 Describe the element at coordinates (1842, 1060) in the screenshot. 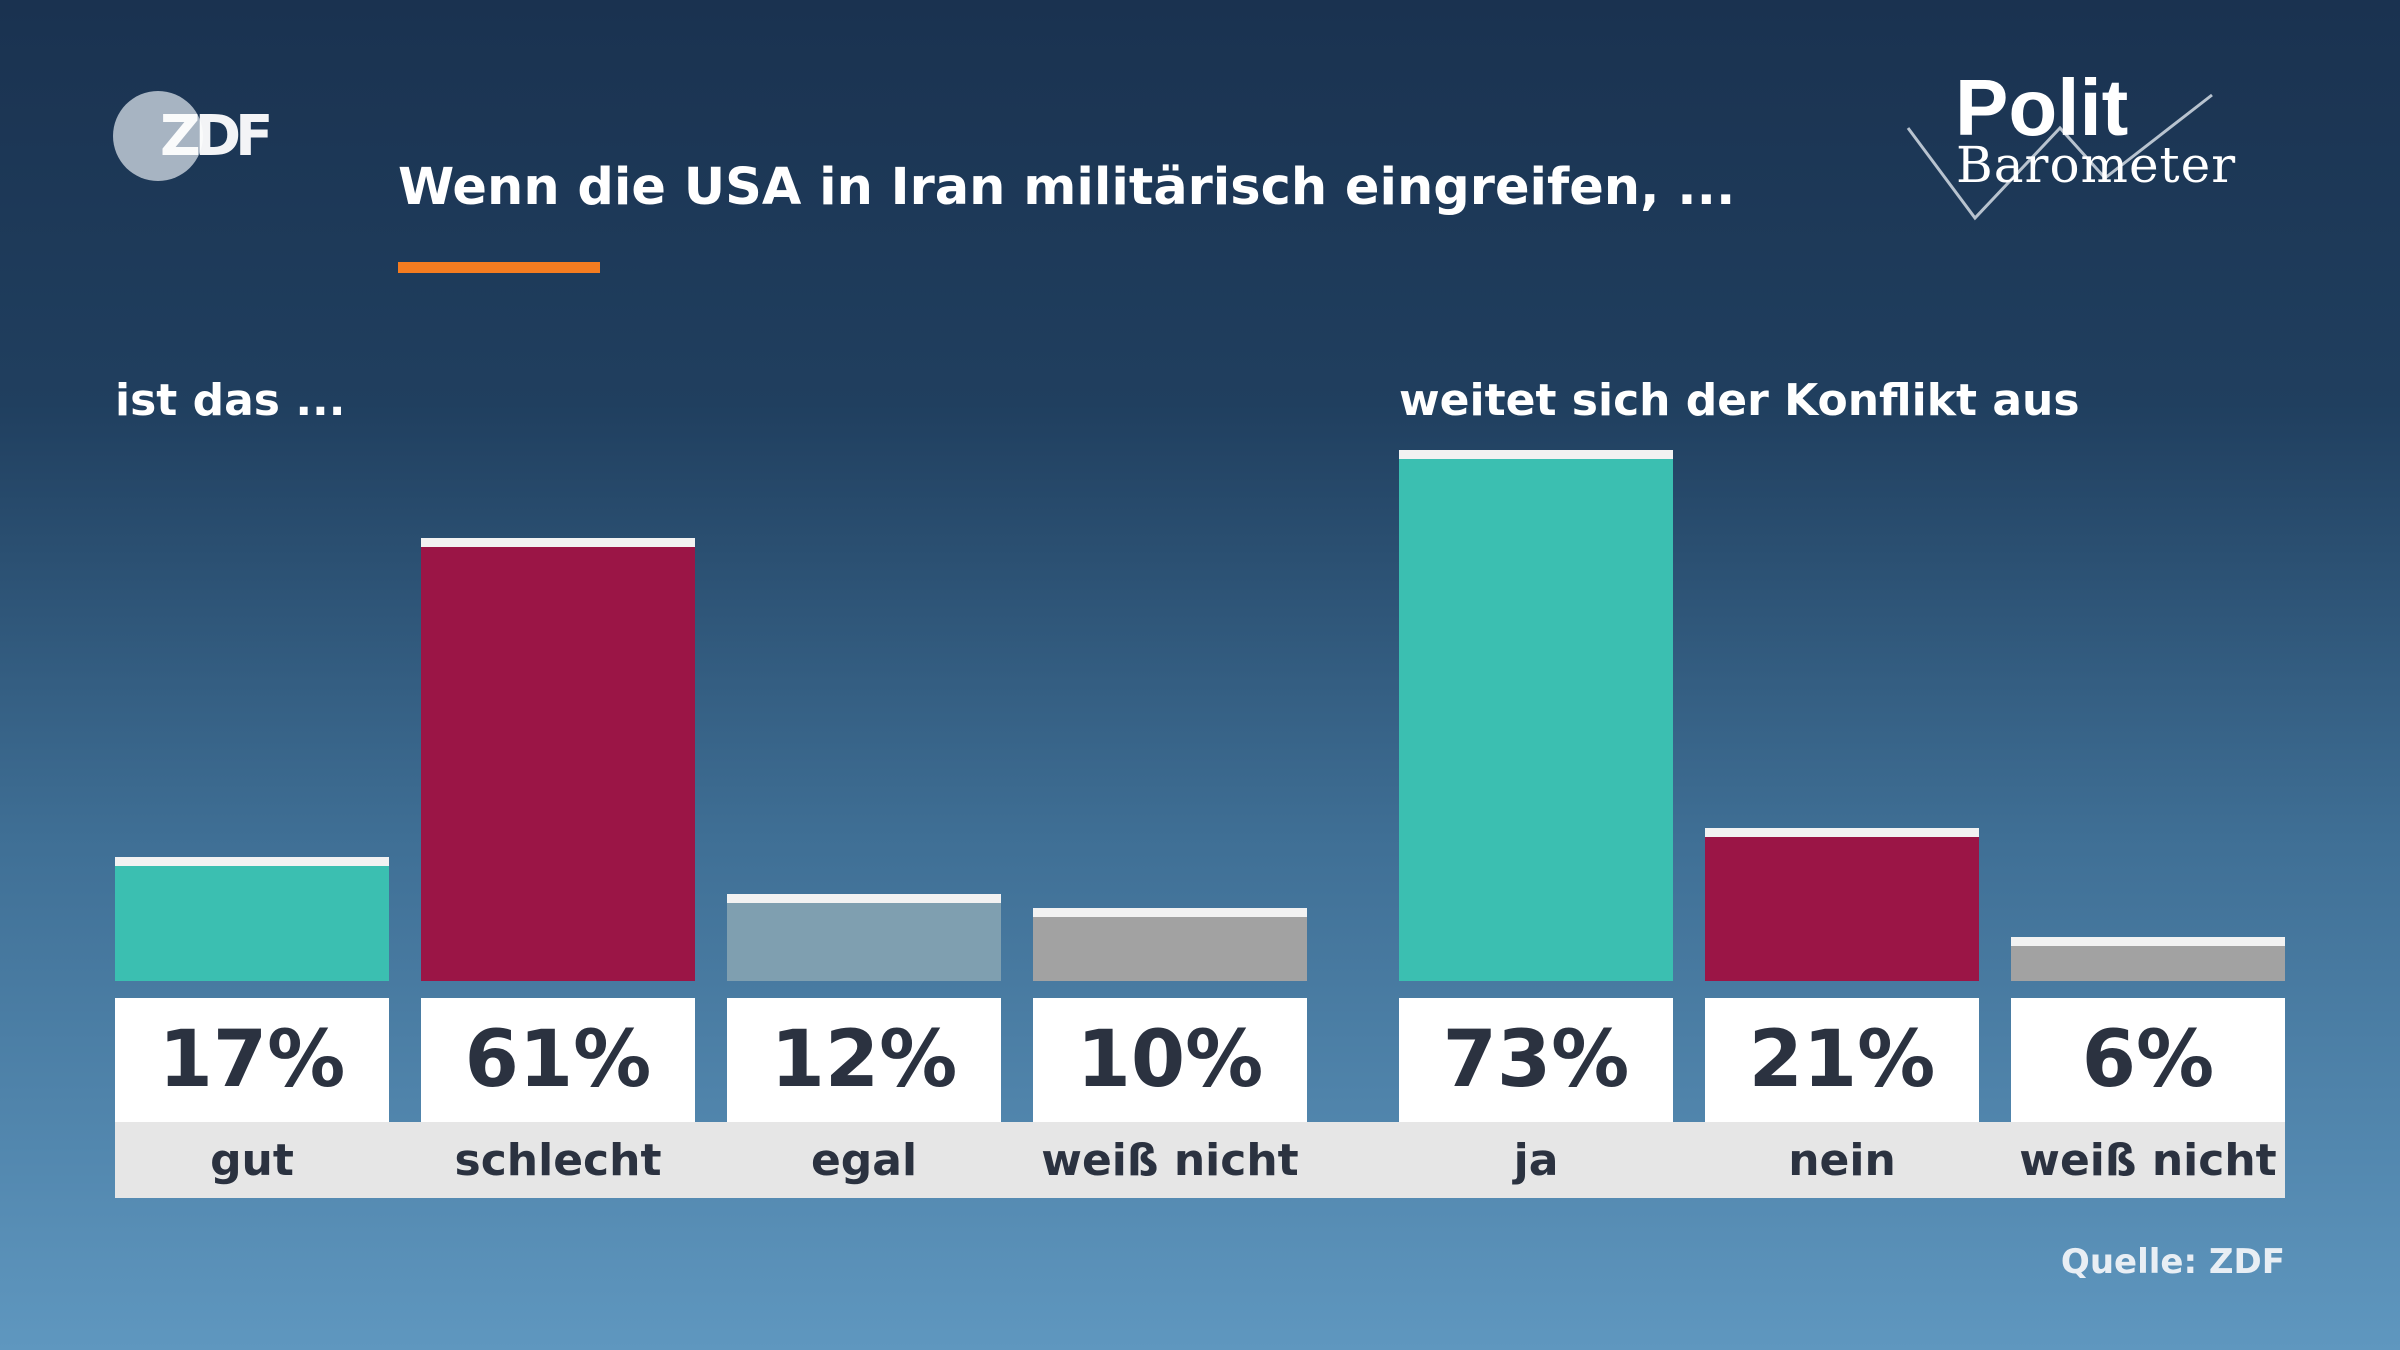

I see `value-label: 21%` at that location.